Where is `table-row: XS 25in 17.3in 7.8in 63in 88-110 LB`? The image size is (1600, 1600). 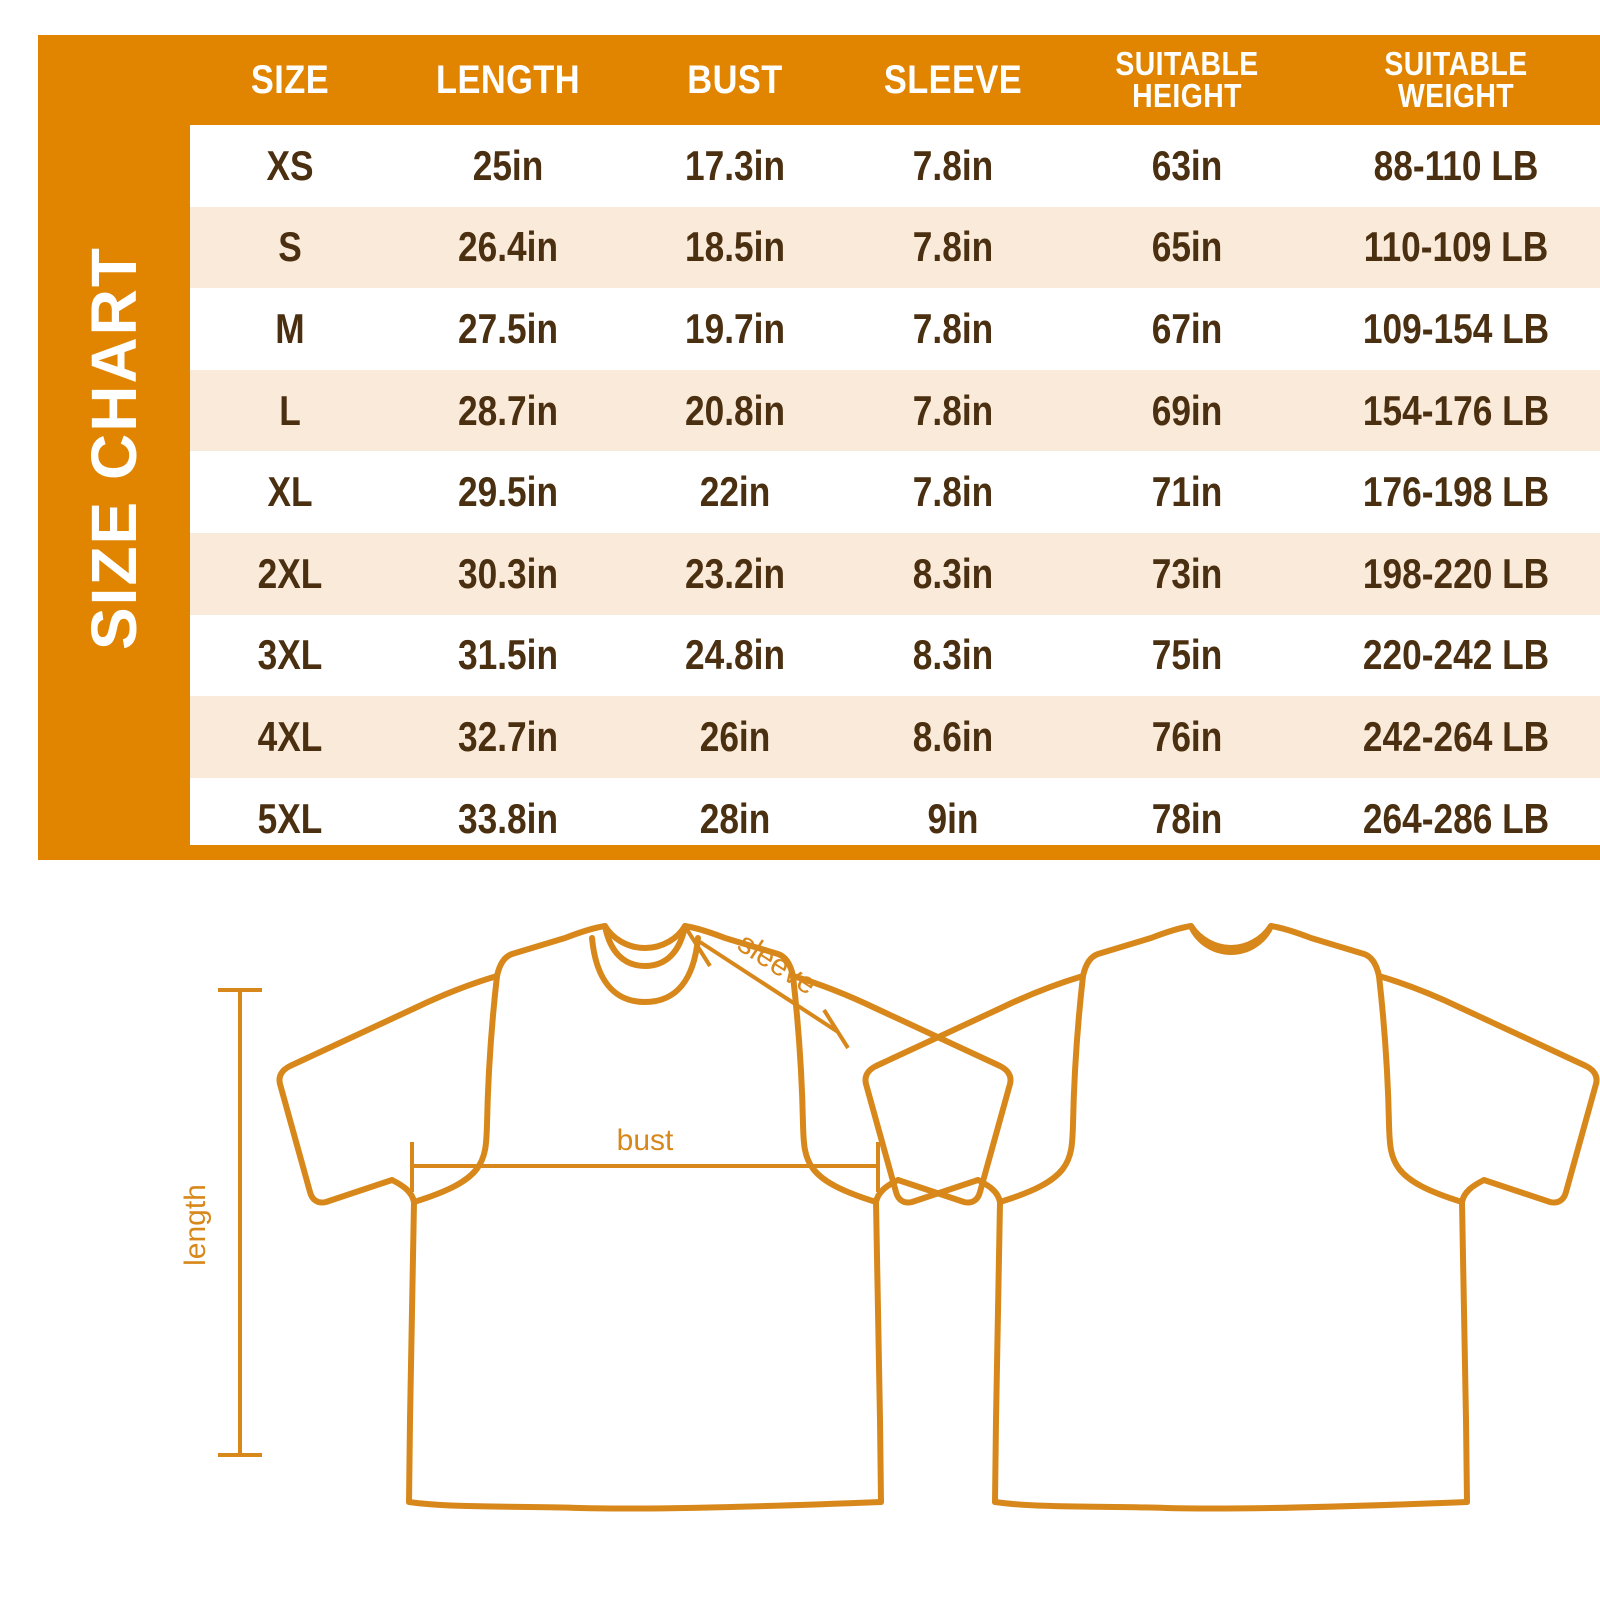 table-row: XS 25in 17.3in 7.8in 63in 88-110 LB is located at coordinates (895, 166).